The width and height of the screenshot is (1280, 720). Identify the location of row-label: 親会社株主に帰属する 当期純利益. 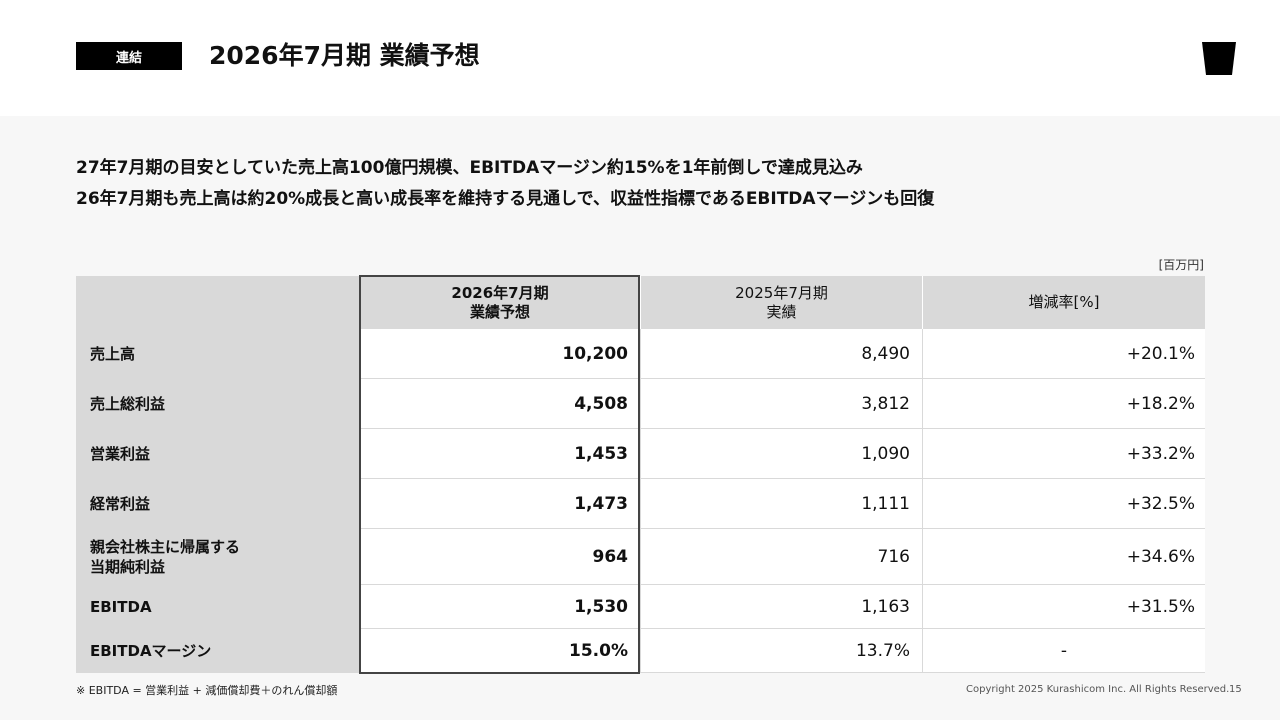
(218, 556).